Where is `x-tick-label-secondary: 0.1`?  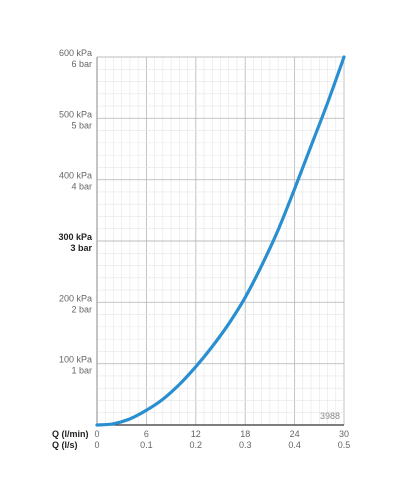 x-tick-label-secondary: 0.1 is located at coordinates (146, 445).